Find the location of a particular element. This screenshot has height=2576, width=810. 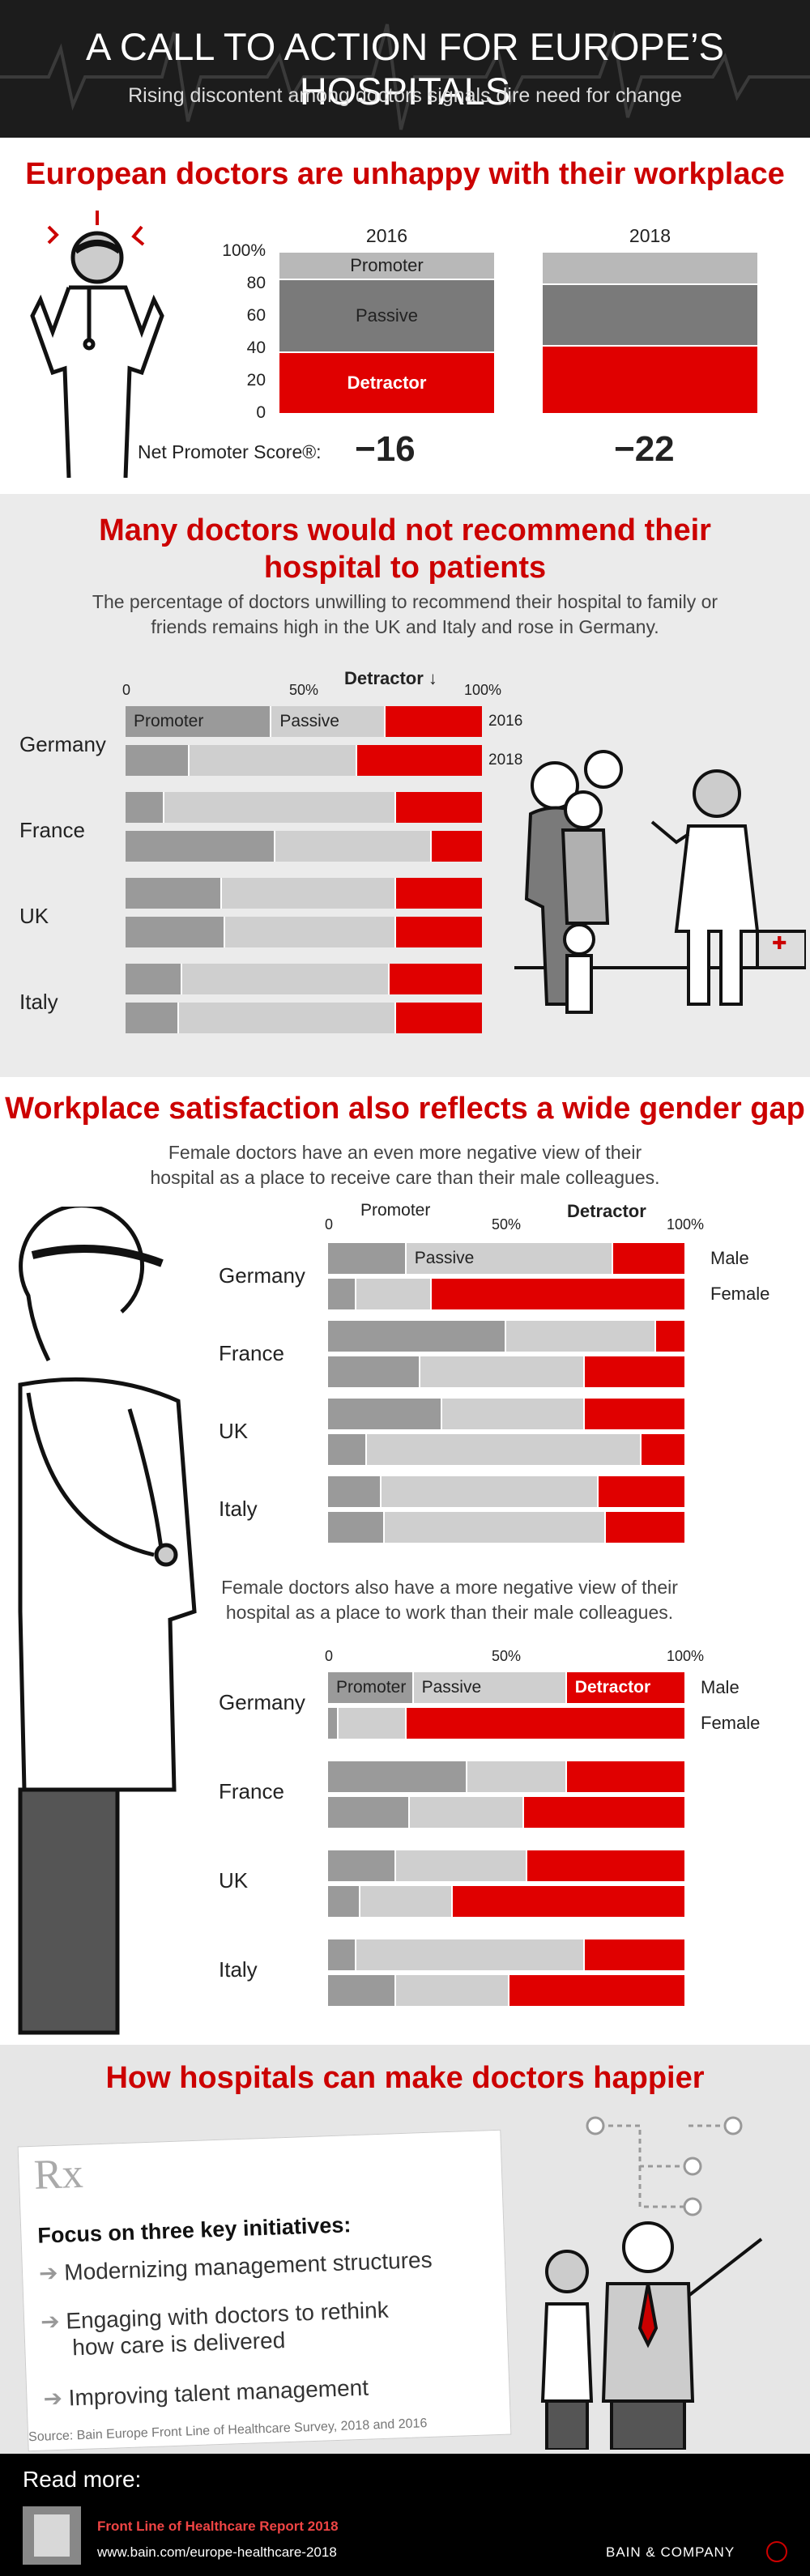

section2-title-line1: Many doctors would not recommend their is located at coordinates (405, 530).